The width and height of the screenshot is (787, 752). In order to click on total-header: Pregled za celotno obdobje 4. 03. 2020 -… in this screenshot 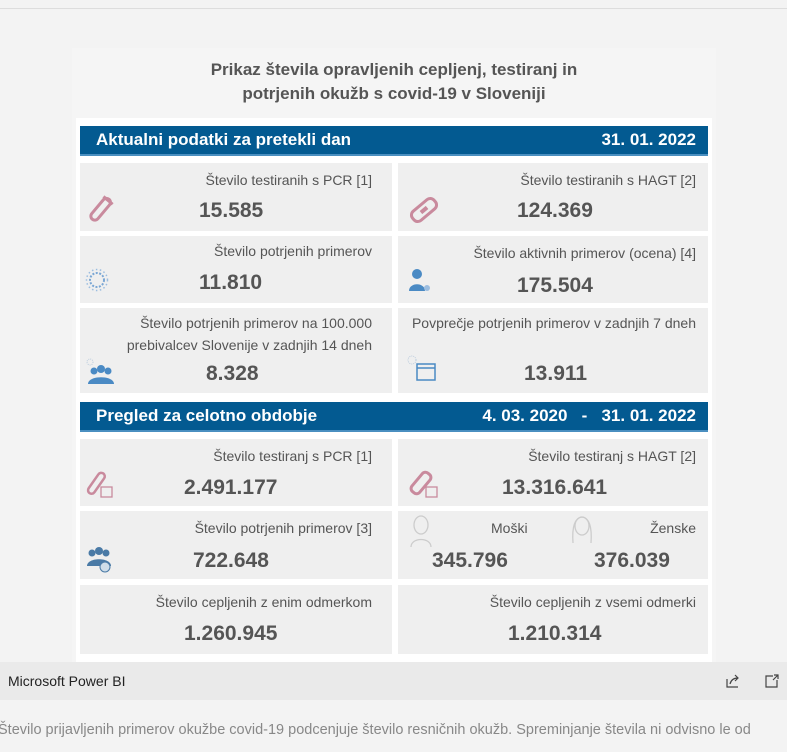, I will do `click(394, 417)`.